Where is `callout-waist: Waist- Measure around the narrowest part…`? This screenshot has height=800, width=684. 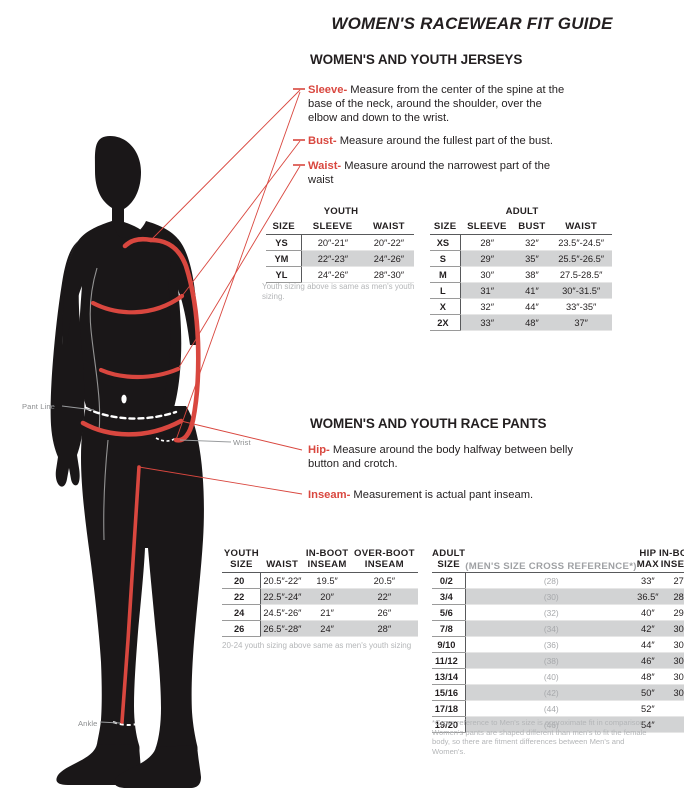
callout-waist: Waist- Measure around the narrowest part… is located at coordinates (433, 173).